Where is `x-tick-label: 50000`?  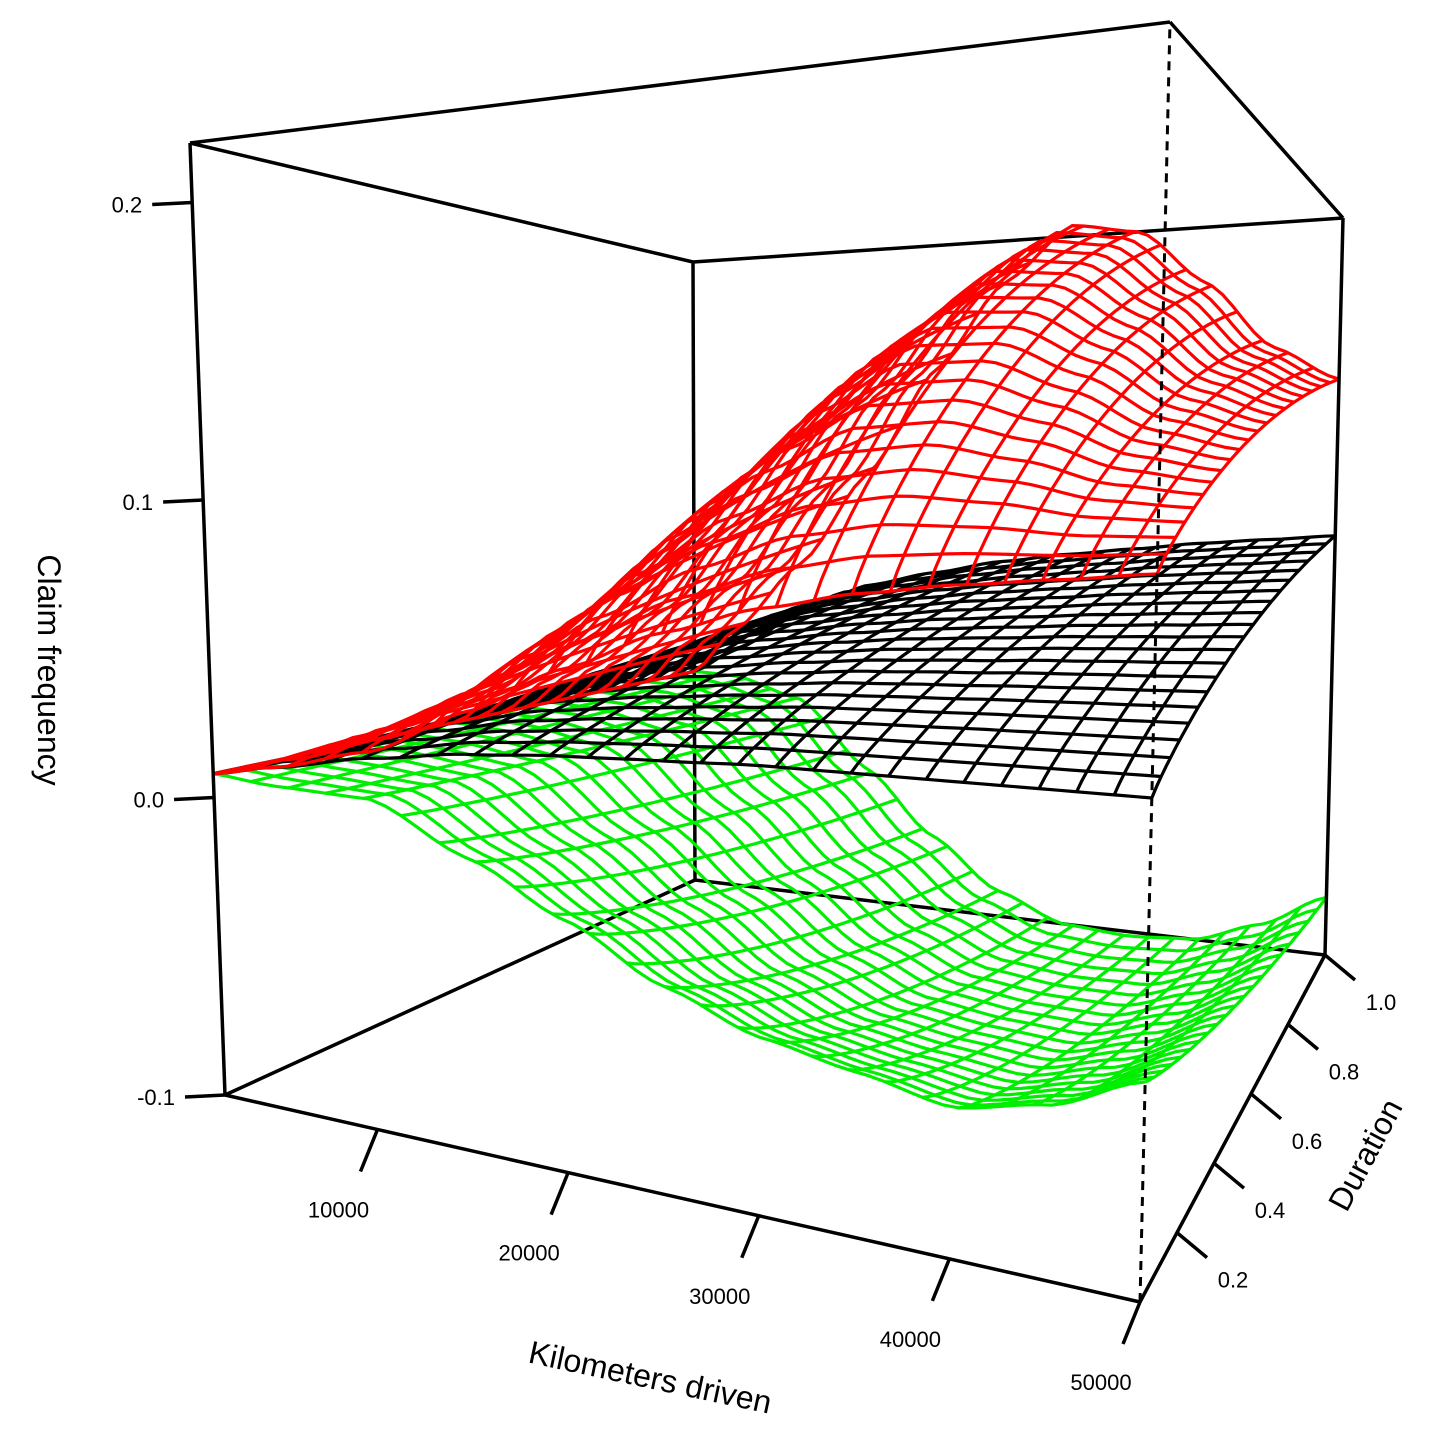
x-tick-label: 50000 is located at coordinates (1100, 1382).